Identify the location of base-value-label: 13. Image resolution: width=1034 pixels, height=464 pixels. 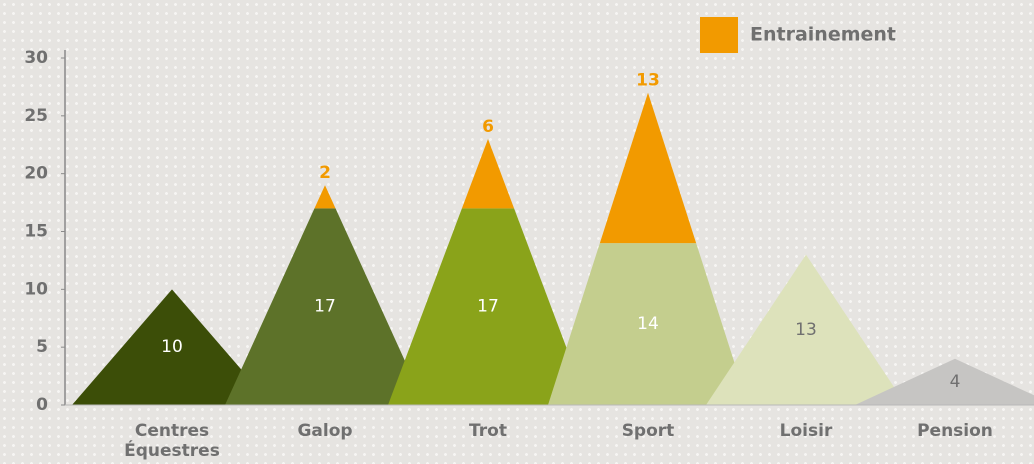
(806, 330).